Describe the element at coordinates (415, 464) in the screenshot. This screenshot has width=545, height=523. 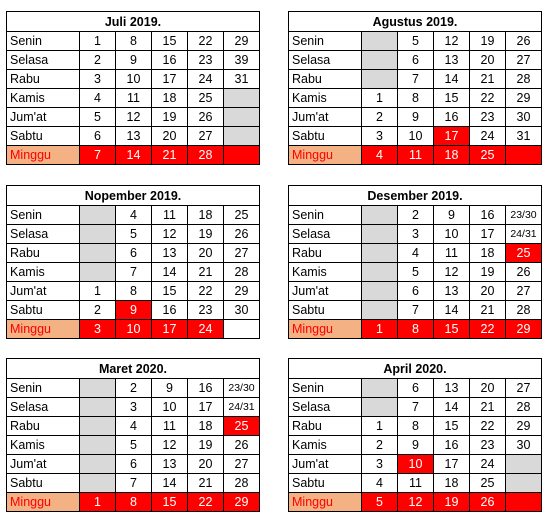
I see `holiday-date-cell: 10` at that location.